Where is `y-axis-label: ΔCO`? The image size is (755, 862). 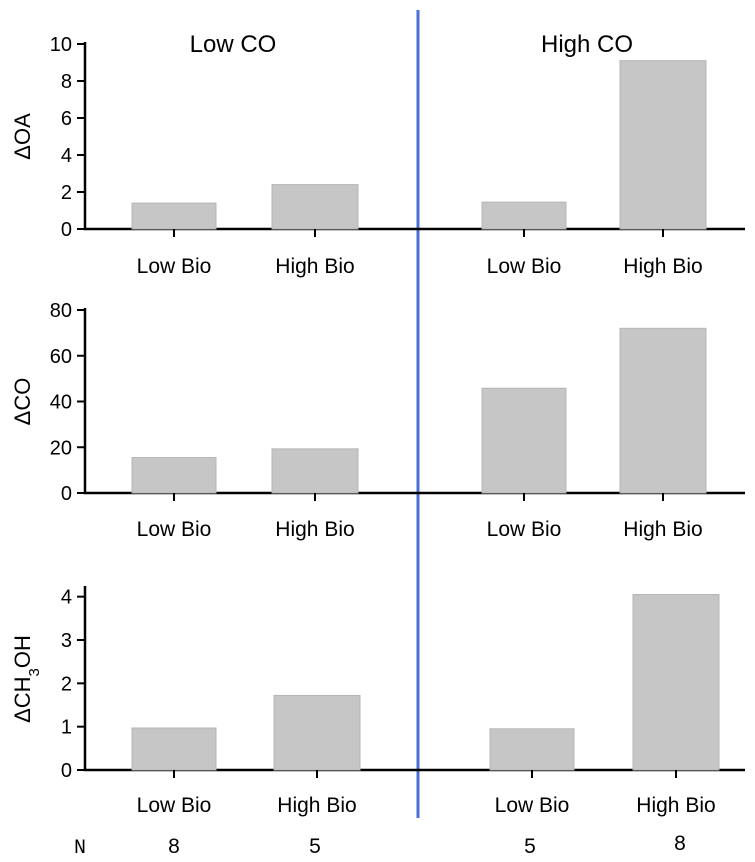 y-axis-label: ΔCO is located at coordinates (22, 402).